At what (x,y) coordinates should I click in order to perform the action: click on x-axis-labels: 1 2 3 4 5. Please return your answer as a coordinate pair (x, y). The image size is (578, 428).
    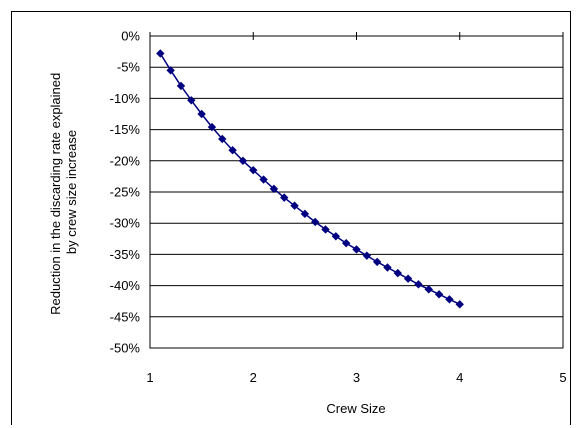
    Looking at the image, I should click on (356, 377).